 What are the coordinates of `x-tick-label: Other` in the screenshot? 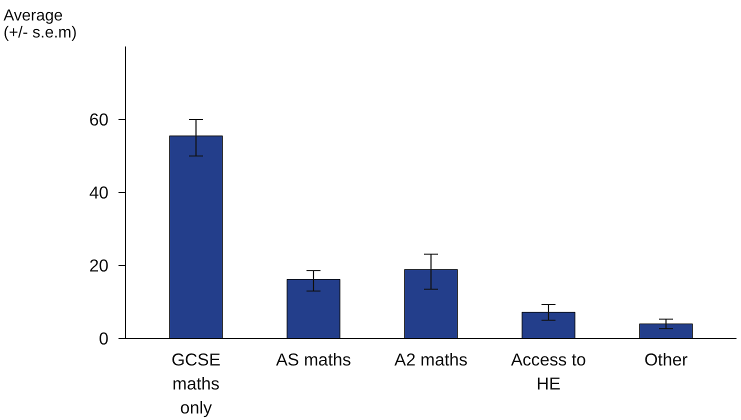 It's located at (666, 360).